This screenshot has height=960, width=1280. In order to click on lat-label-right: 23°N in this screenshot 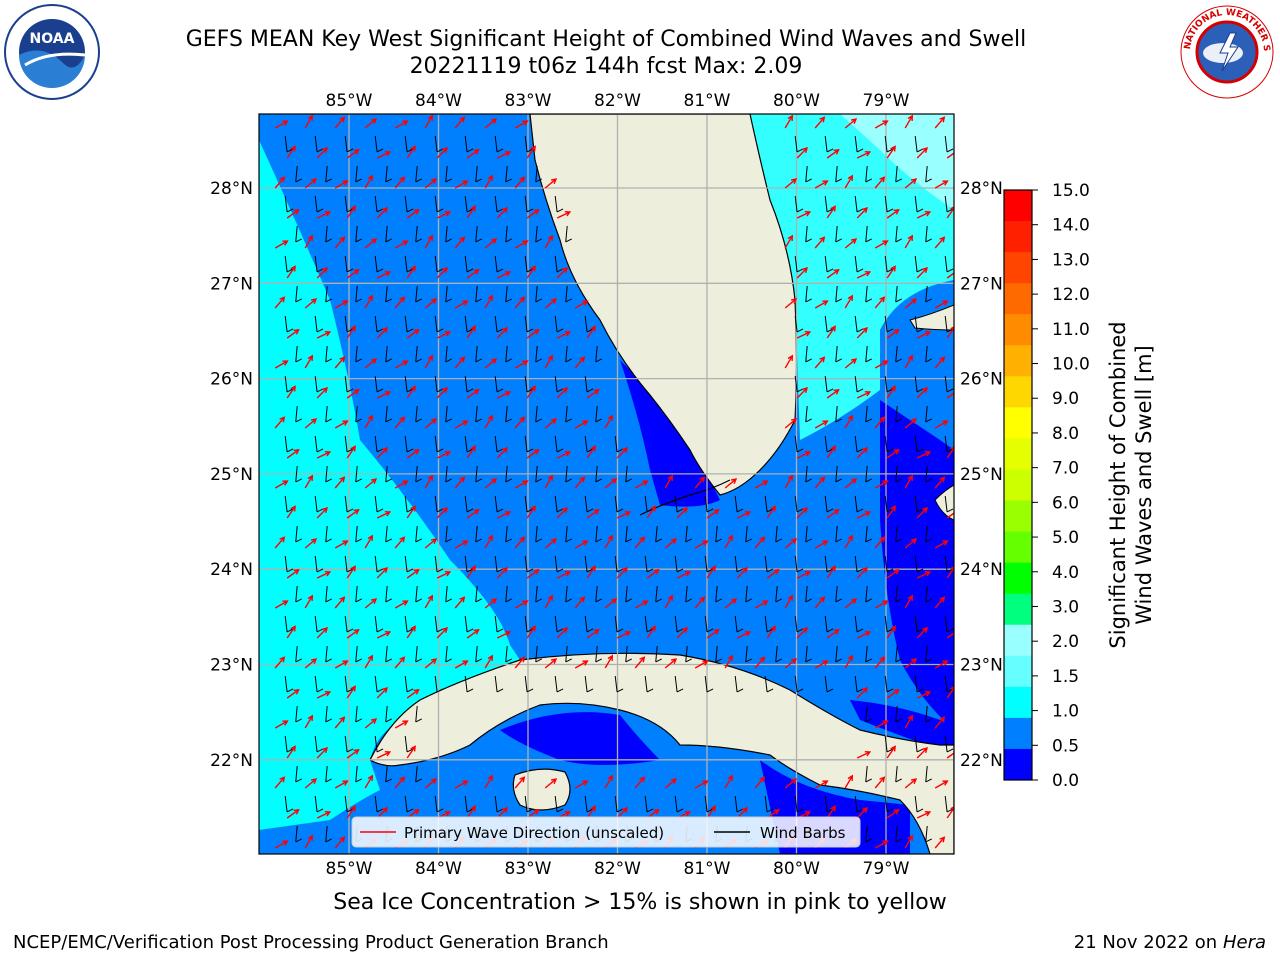, I will do `click(981, 666)`.